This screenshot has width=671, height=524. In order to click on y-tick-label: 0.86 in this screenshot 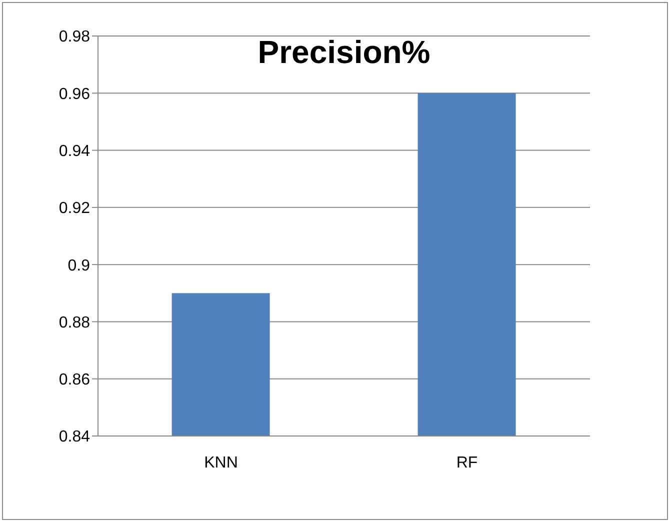, I will do `click(74, 380)`.